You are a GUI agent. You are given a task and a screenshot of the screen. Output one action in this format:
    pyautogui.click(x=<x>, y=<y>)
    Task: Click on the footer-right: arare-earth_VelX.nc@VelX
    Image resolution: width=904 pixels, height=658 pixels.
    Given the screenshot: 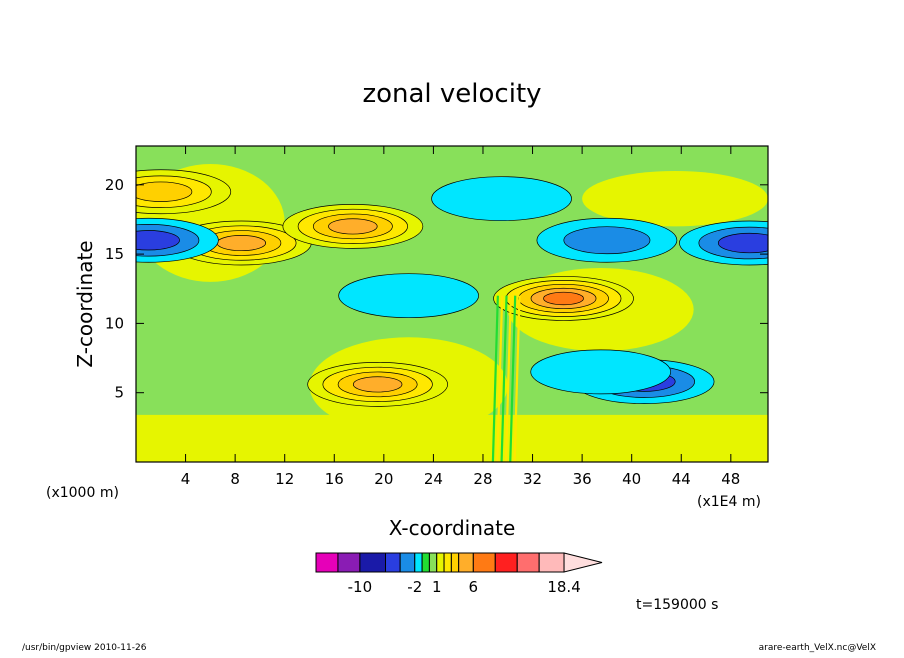 What is the action you would take?
    pyautogui.click(x=817, y=648)
    